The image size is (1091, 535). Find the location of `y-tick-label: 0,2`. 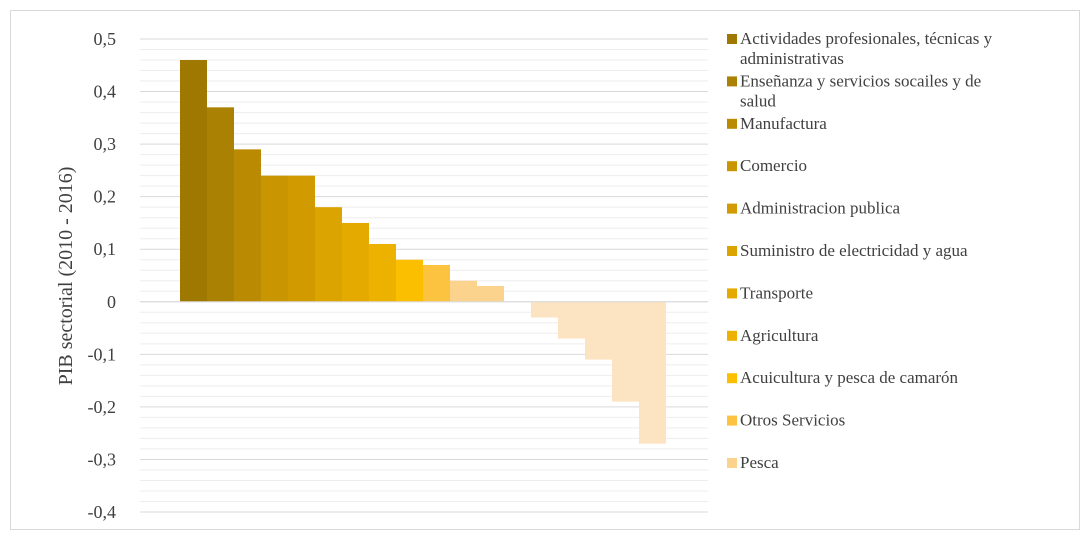

y-tick-label: 0,2 is located at coordinates (105, 197).